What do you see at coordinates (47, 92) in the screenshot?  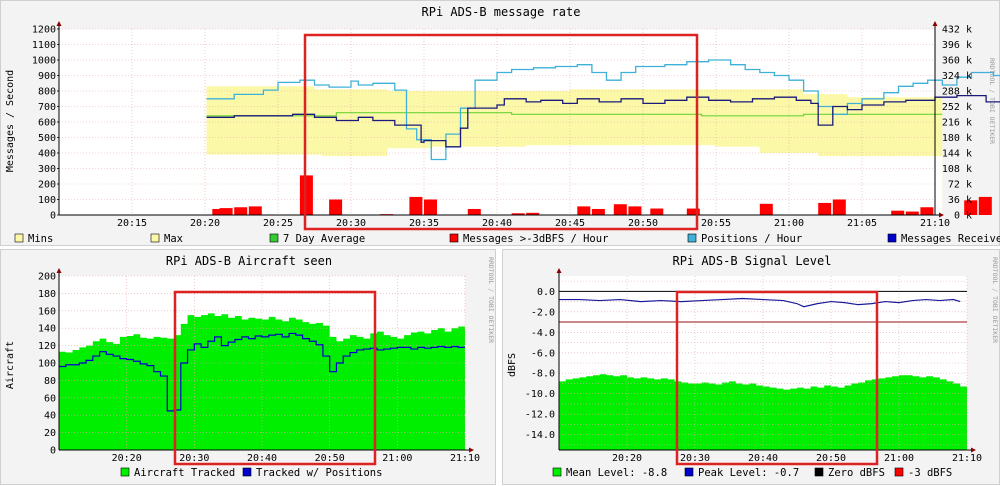 I see `y-tick-label: 800` at bounding box center [47, 92].